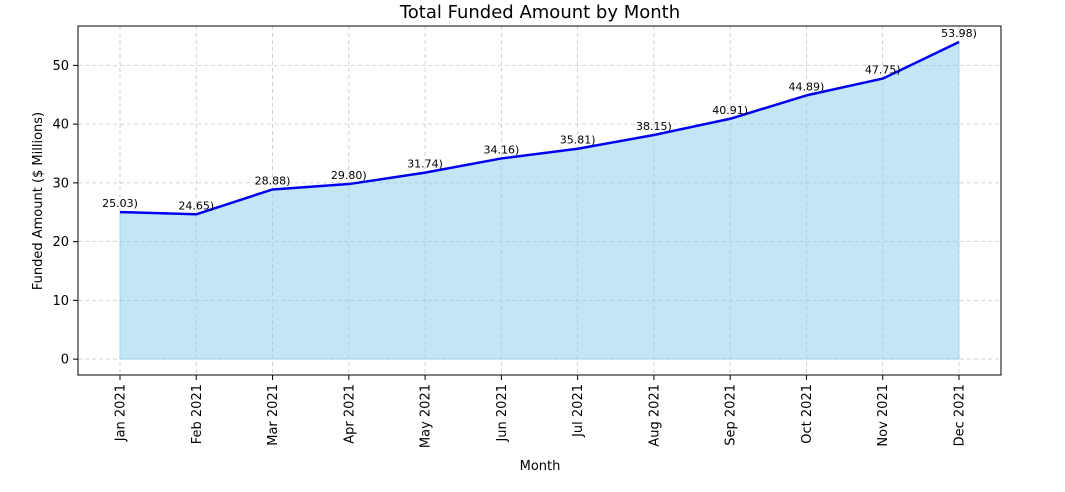  Describe the element at coordinates (120, 203) in the screenshot. I see `data-label: 25.03)` at that location.